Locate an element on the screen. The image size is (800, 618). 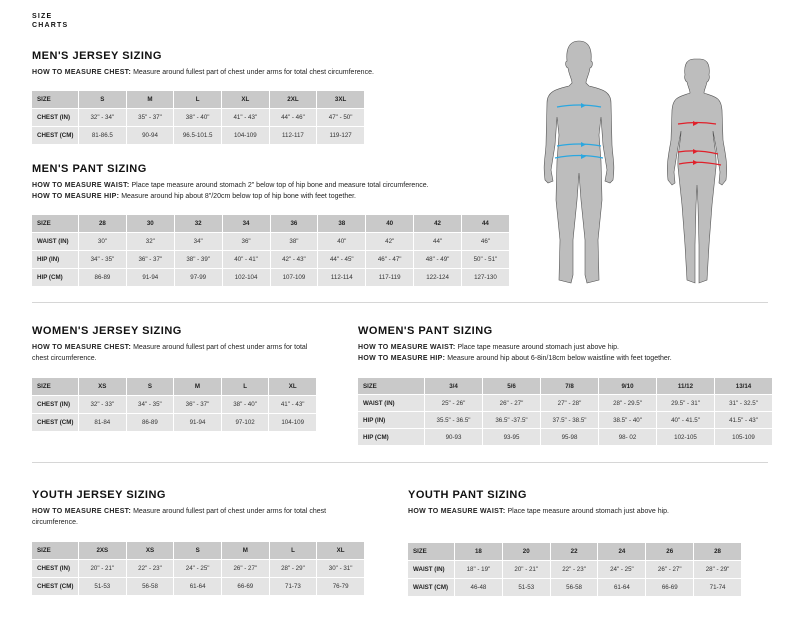
table-cell: 105-109 is located at coordinates (743, 437).